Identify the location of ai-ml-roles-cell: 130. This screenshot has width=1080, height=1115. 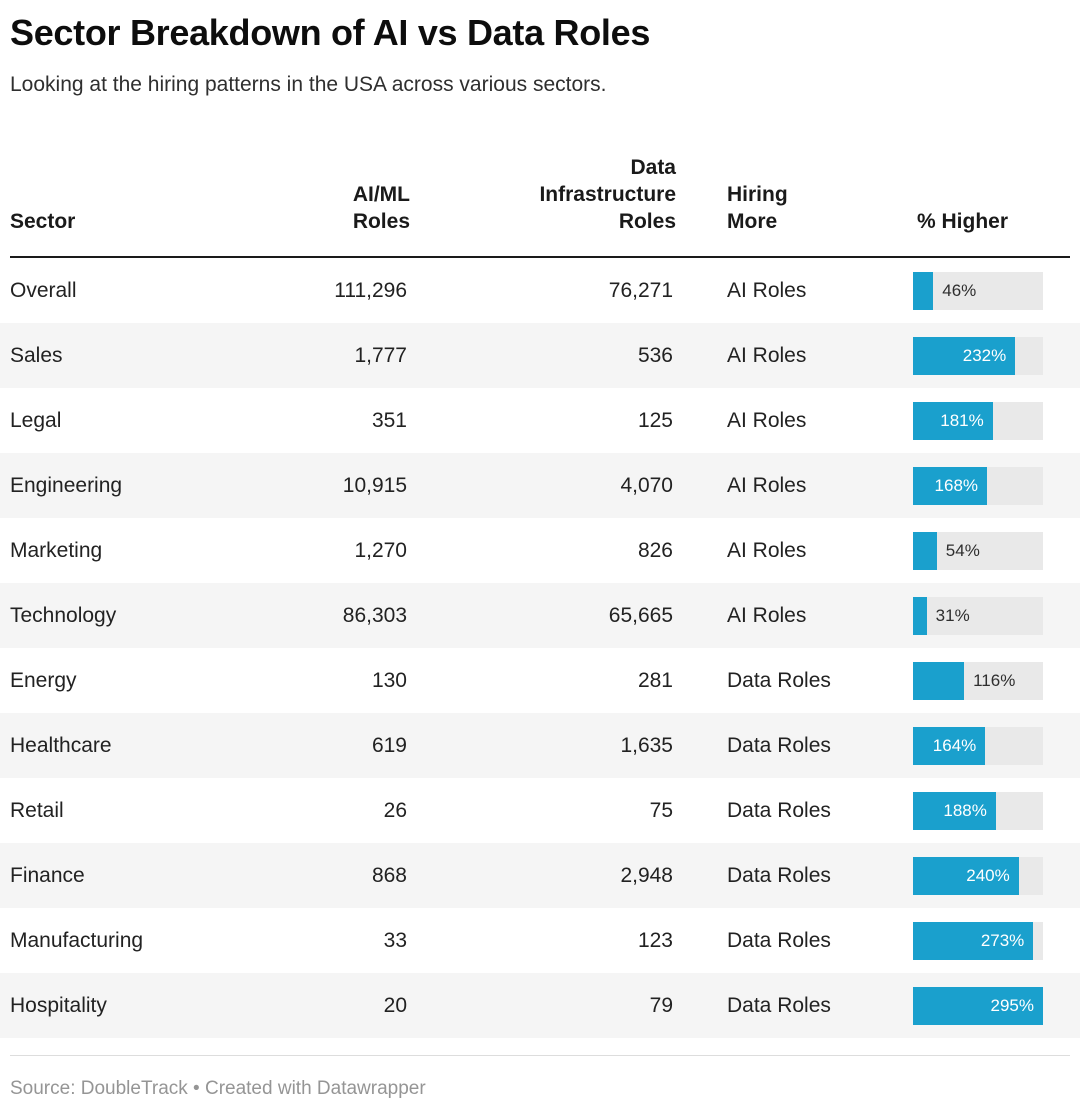
(389, 680).